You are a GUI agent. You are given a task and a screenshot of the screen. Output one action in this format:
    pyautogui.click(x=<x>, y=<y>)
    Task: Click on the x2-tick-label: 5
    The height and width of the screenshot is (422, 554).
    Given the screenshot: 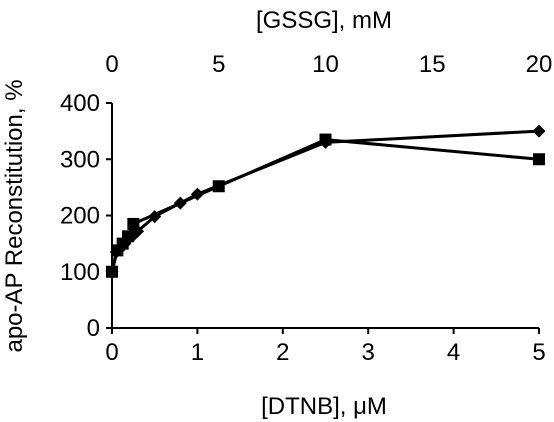 What is the action you would take?
    pyautogui.click(x=218, y=64)
    